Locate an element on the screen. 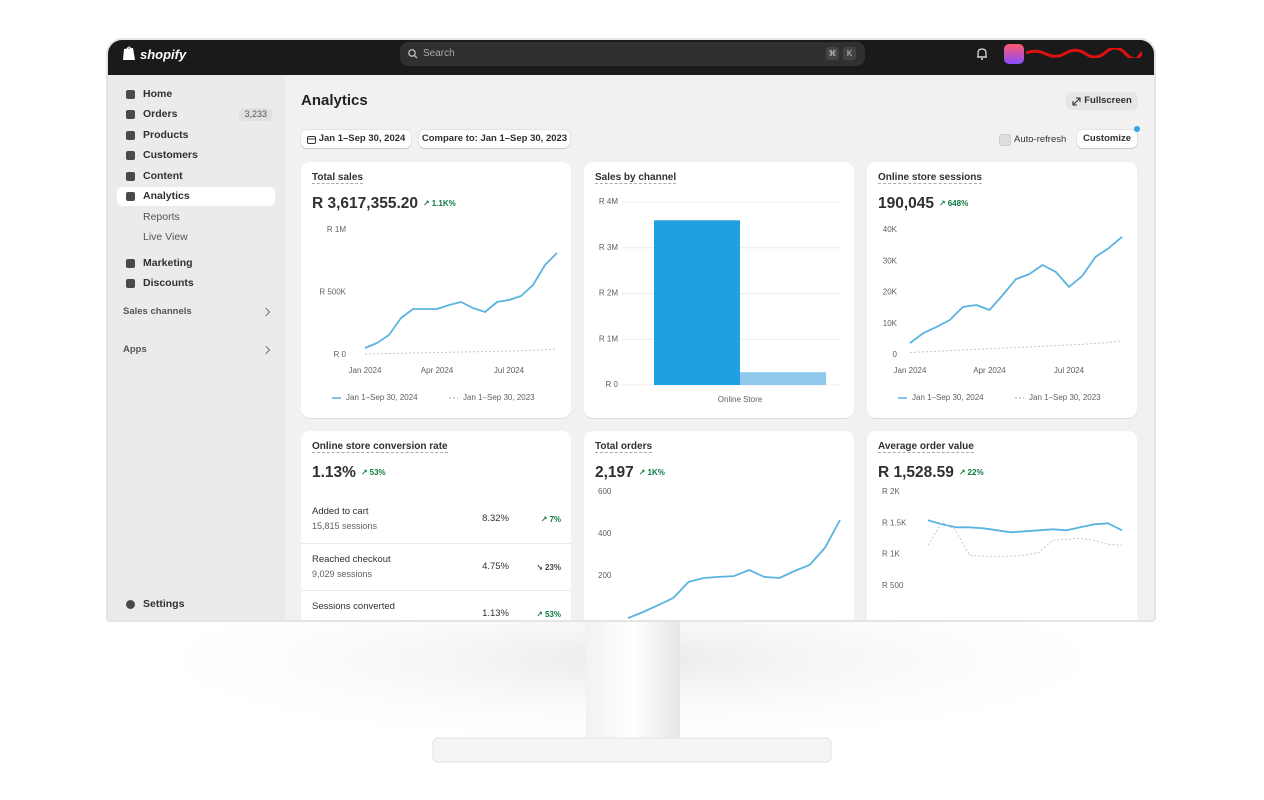  metric: 190,045 is located at coordinates (906, 203).